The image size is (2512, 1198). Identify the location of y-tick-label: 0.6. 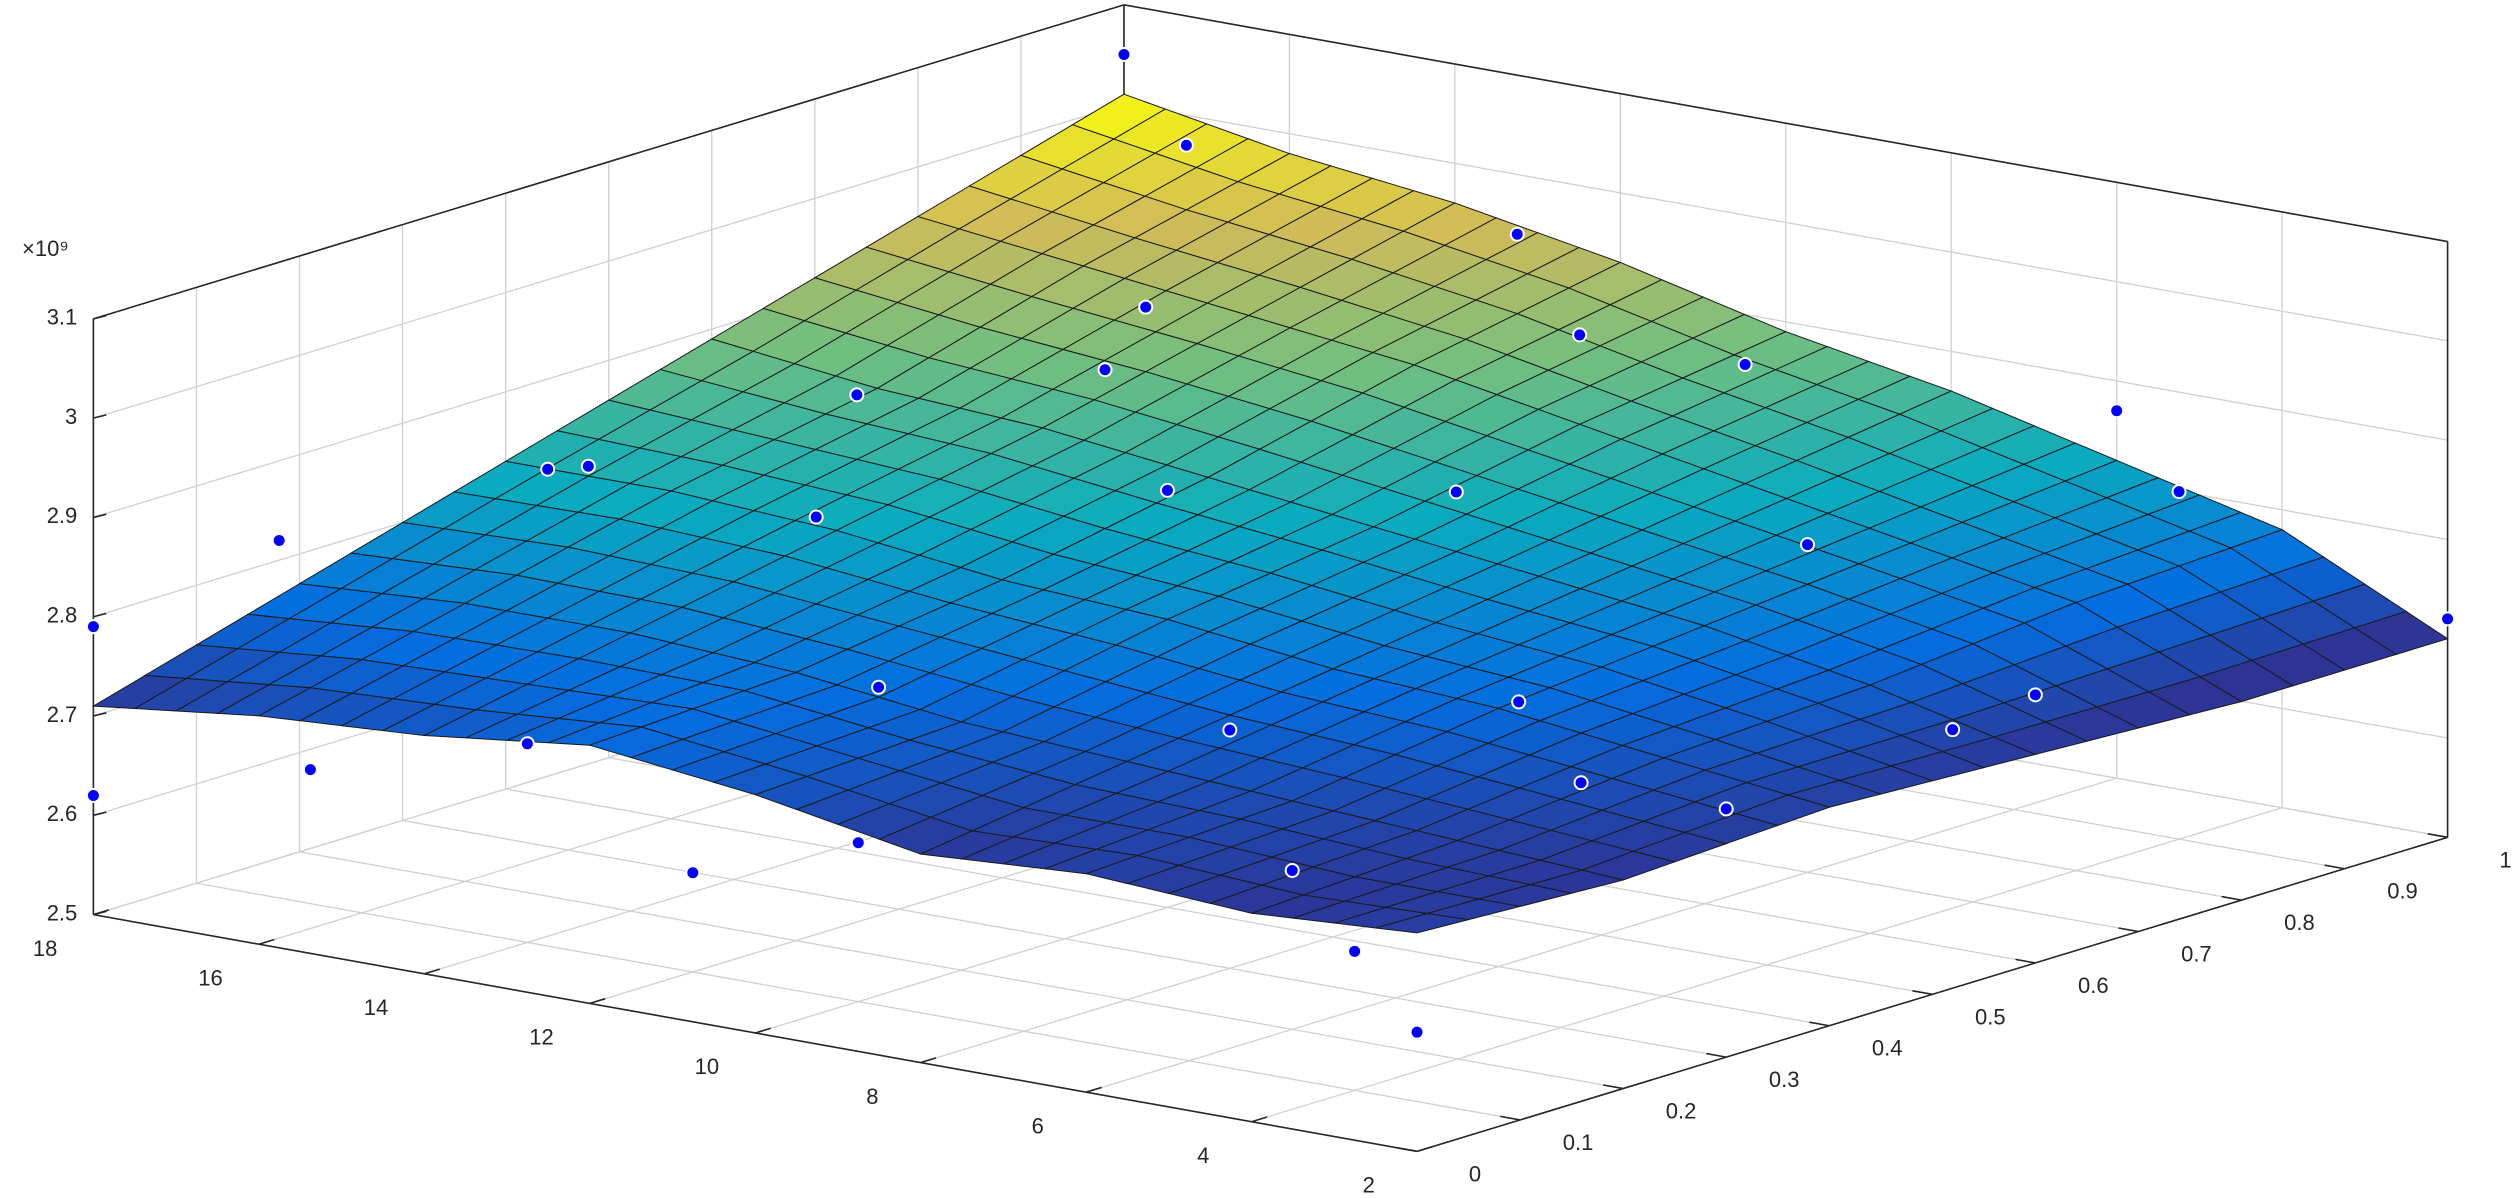
(2093, 985).